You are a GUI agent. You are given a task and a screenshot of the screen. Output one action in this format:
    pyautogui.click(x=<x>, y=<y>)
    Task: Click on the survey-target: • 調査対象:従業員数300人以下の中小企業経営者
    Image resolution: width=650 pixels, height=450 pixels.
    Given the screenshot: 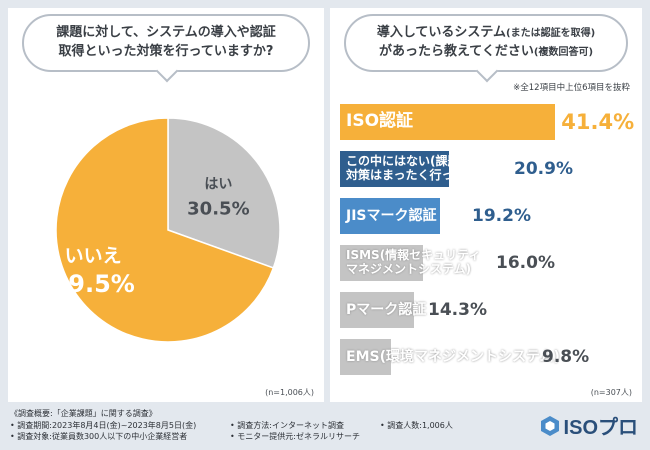 What is the action you would take?
    pyautogui.click(x=99, y=437)
    